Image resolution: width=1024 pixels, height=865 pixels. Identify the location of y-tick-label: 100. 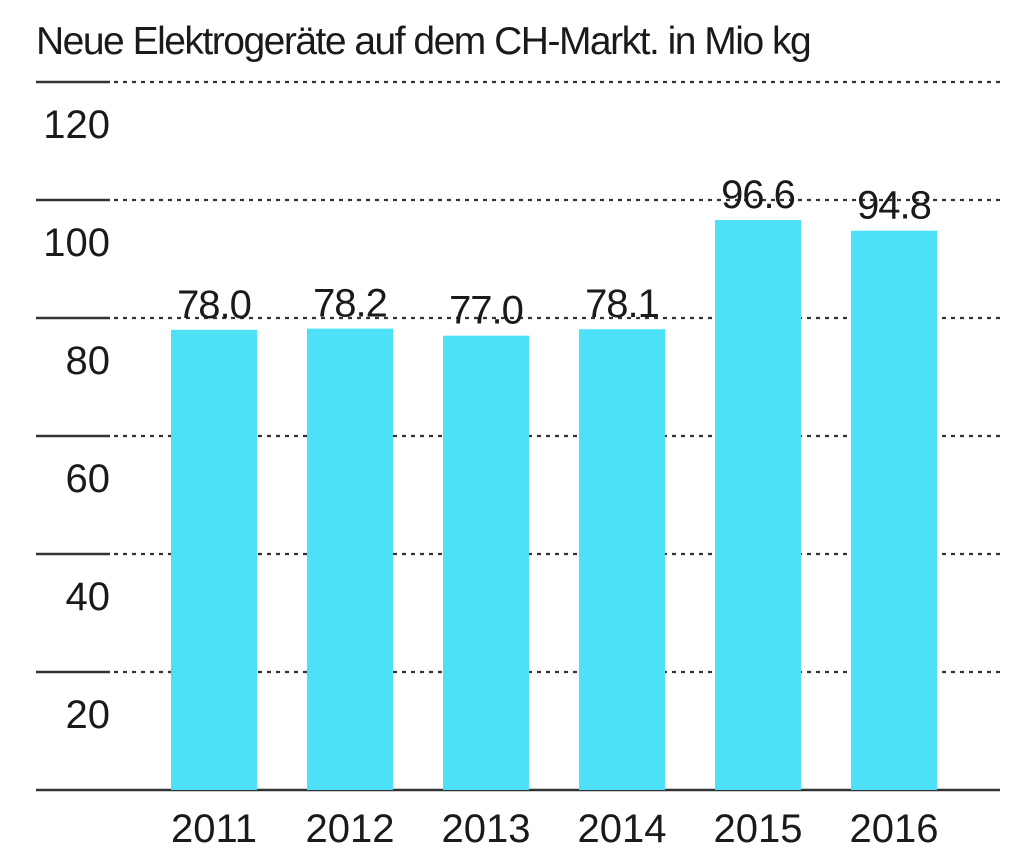
(76, 243).